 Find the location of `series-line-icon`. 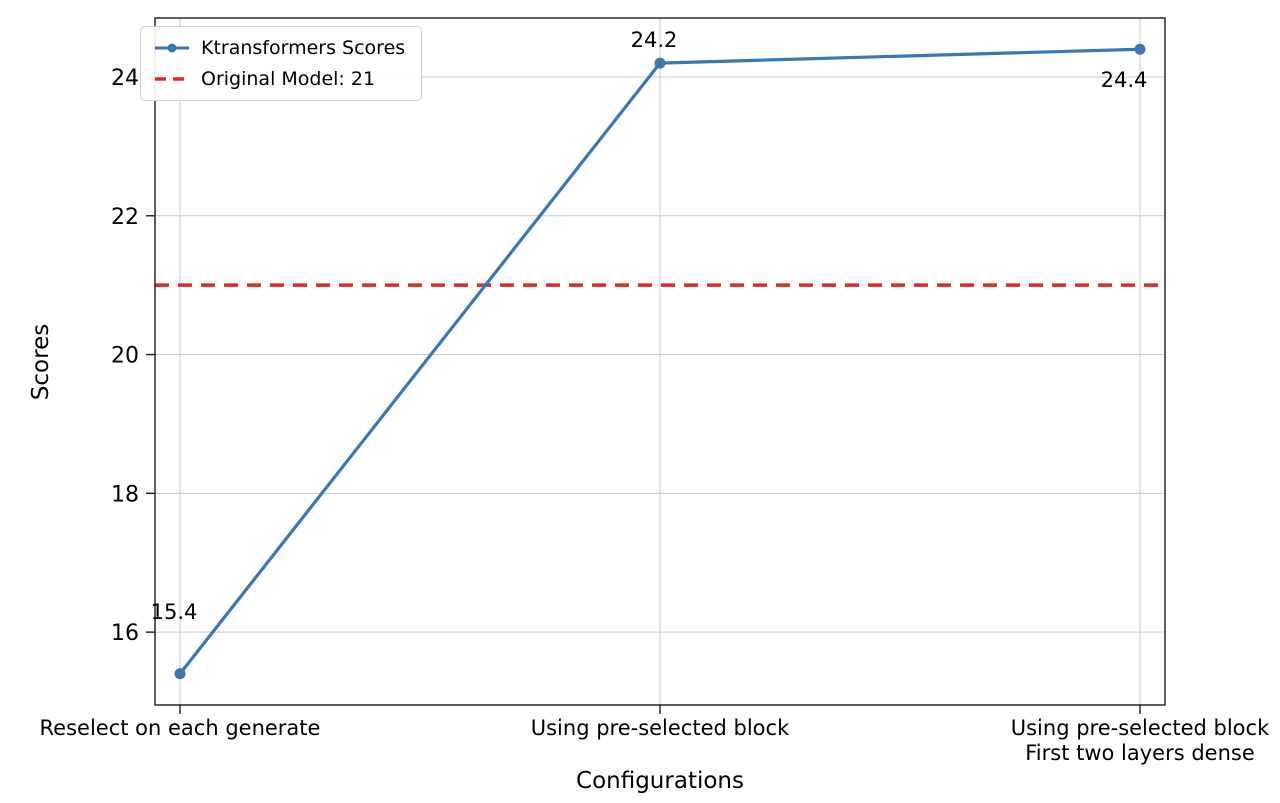

series-line-icon is located at coordinates (172, 48).